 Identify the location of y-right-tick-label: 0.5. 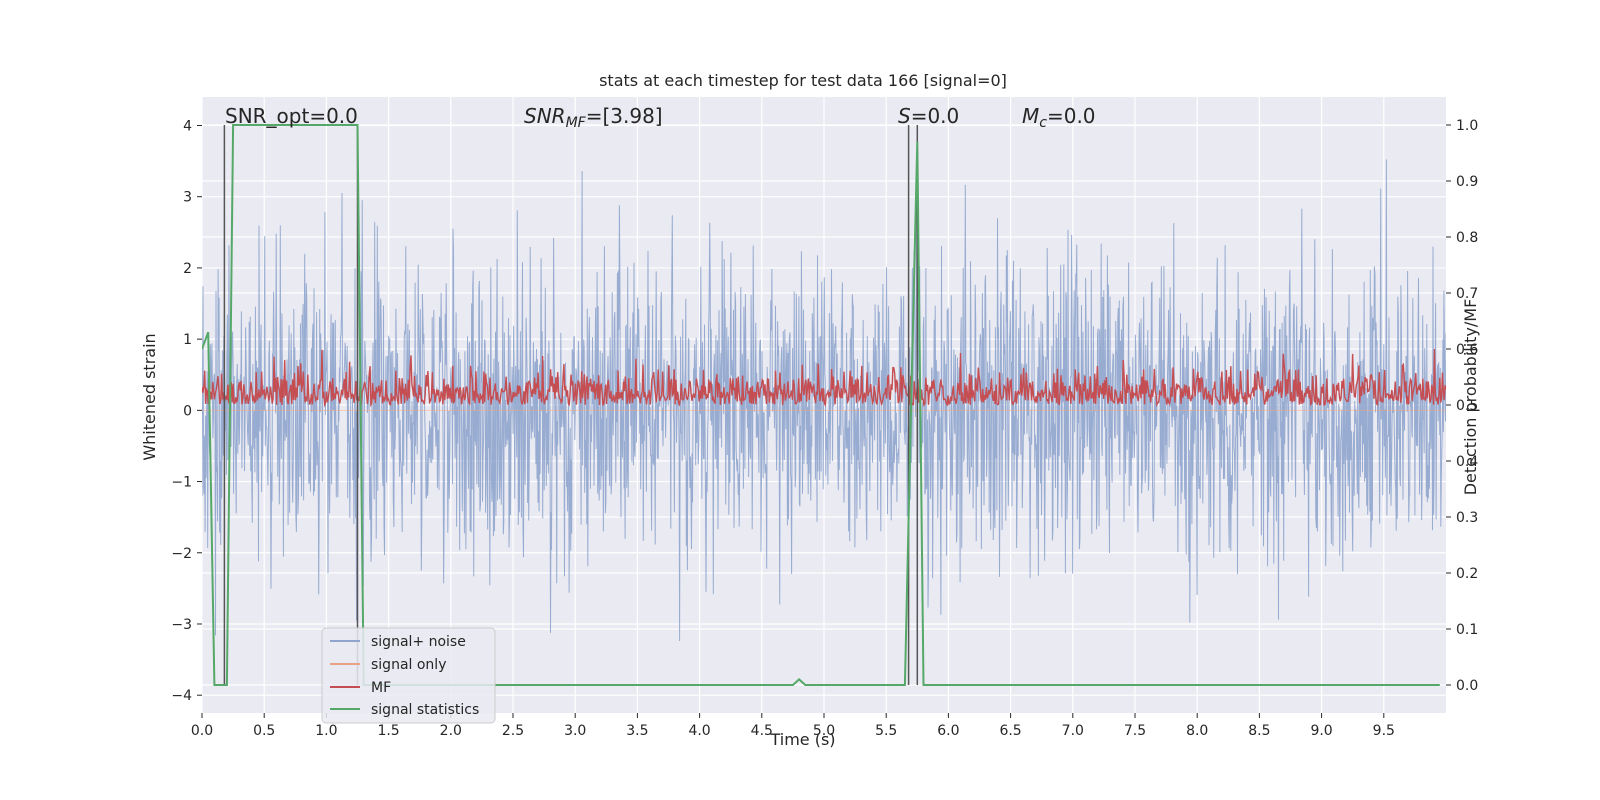
(1467, 406).